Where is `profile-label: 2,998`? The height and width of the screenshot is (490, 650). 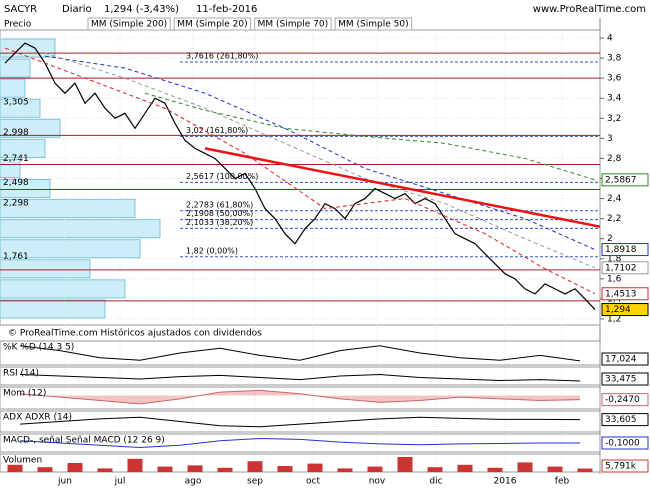
profile-label: 2,998 is located at coordinates (16, 133).